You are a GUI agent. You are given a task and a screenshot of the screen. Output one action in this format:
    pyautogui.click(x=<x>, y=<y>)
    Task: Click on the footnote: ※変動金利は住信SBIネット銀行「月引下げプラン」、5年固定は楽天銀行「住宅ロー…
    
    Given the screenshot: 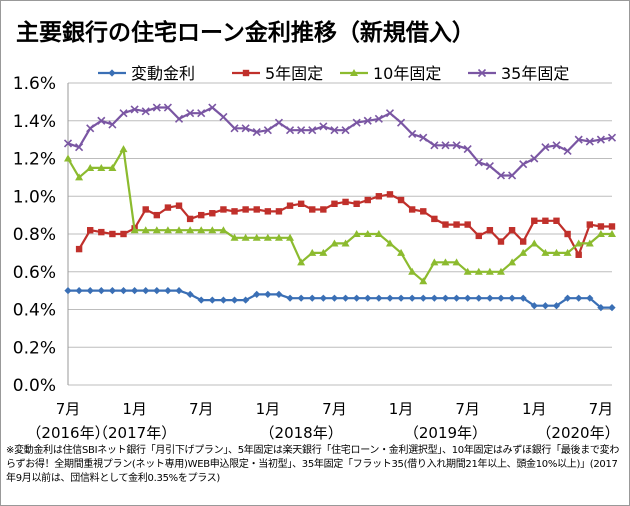 What is the action you would take?
    pyautogui.click(x=313, y=464)
    